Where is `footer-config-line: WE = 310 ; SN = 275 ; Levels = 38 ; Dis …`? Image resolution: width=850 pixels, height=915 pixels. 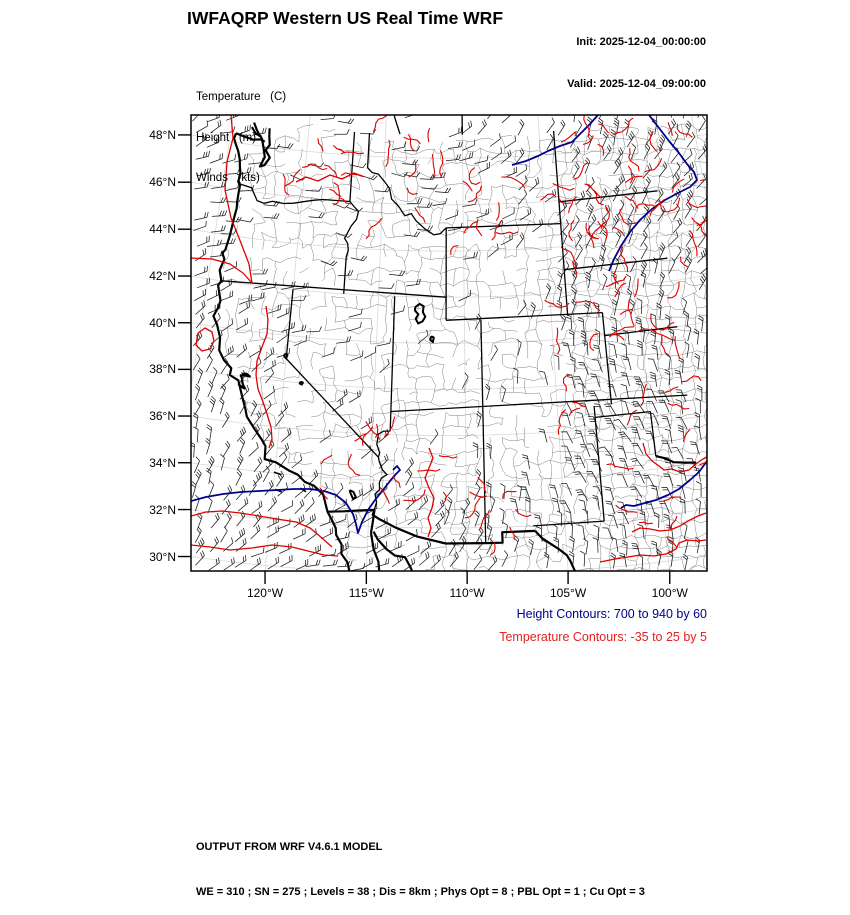
footer-config-line: WE = 310 ; SN = 275 ; Levels = 38 ; Dis … is located at coordinates (420, 892).